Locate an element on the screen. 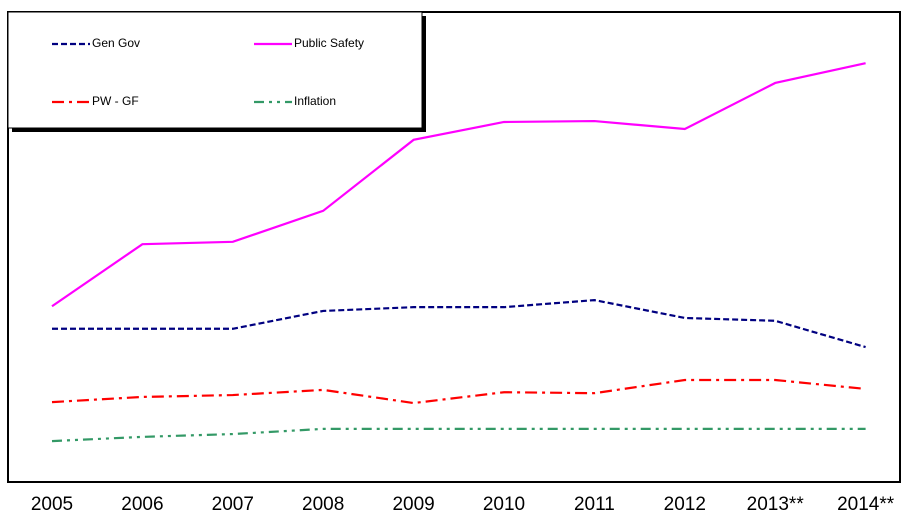 The width and height of the screenshot is (902, 524). legend-box is located at coordinates (215, 70).